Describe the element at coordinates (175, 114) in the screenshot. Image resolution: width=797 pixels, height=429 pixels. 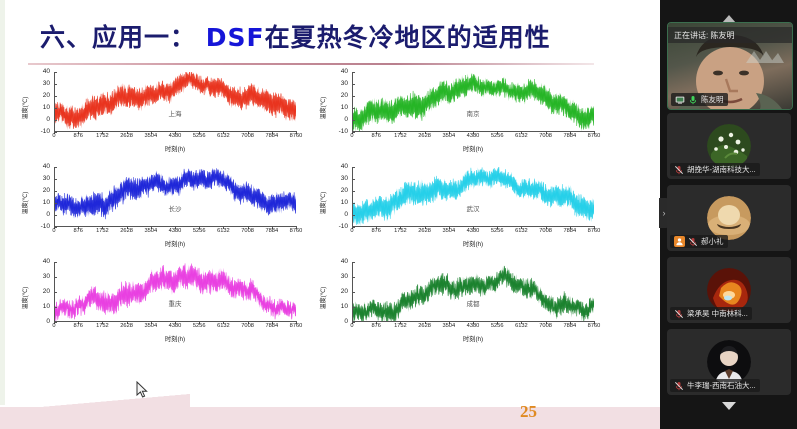
I see `chart-series-name: 上海` at that location.